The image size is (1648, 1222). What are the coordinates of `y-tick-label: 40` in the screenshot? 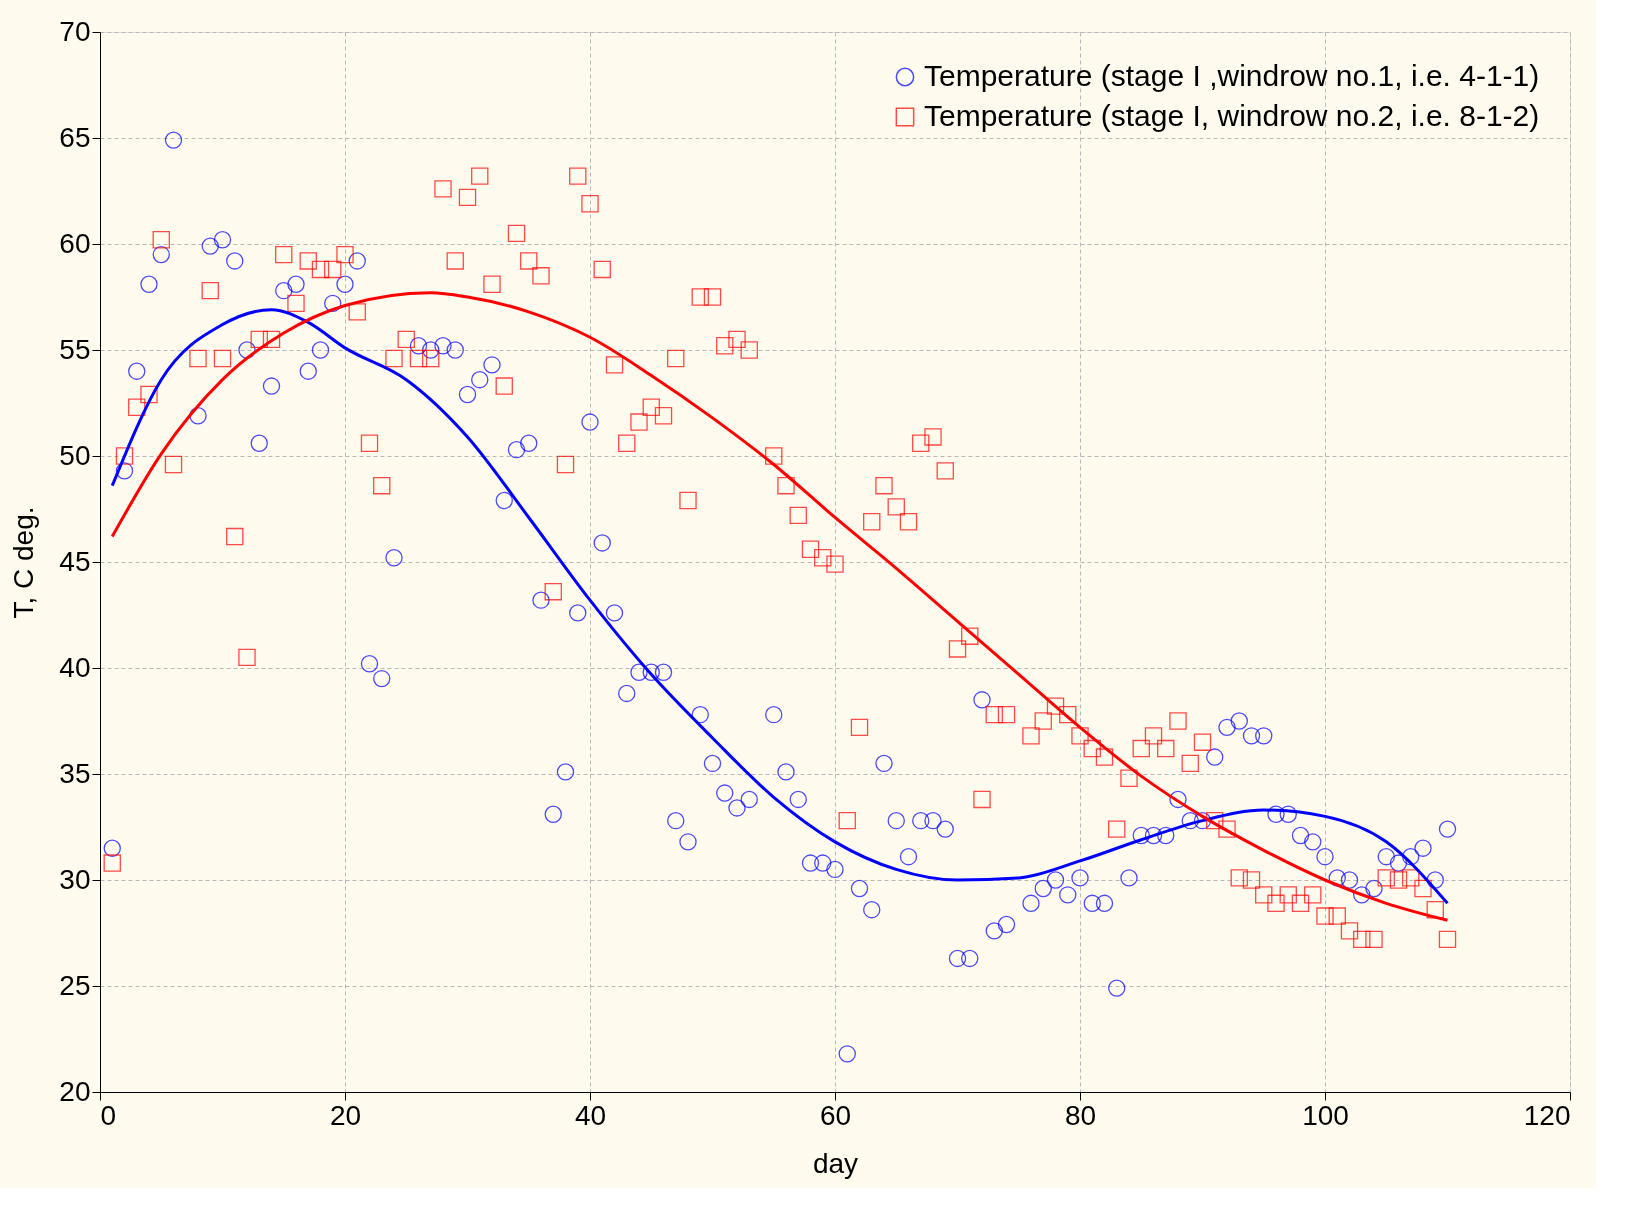 It's located at (75, 667).